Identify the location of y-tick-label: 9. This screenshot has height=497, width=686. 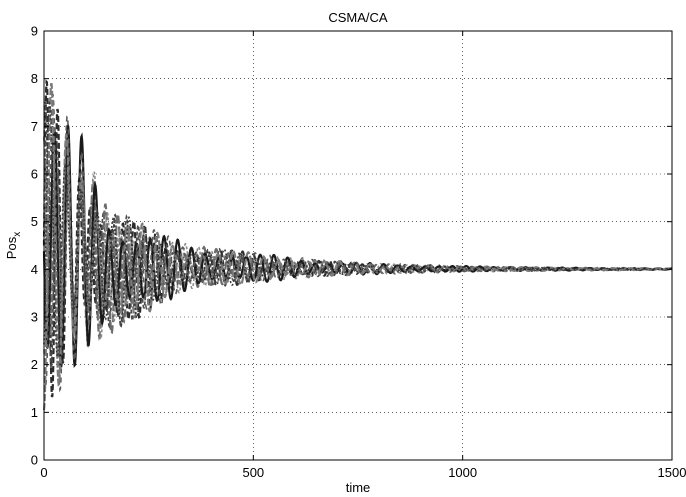
(34, 31).